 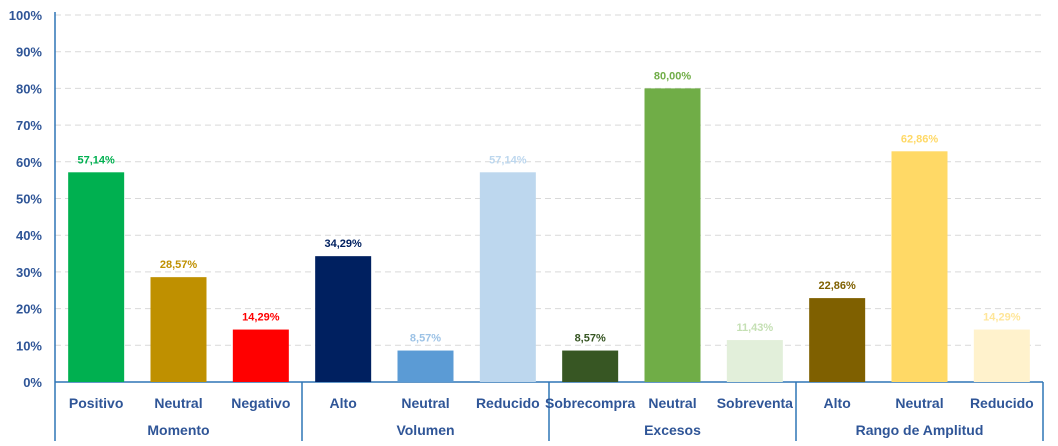 I want to click on group-label: Excesos, so click(x=672, y=430).